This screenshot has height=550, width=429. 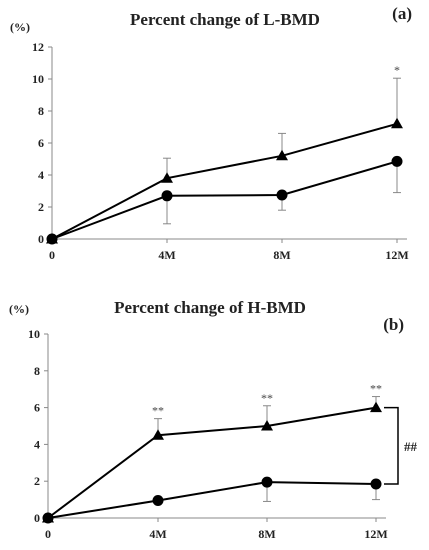 What do you see at coordinates (41, 175) in the screenshot?
I see `chart-a-y-tick-label: 4` at bounding box center [41, 175].